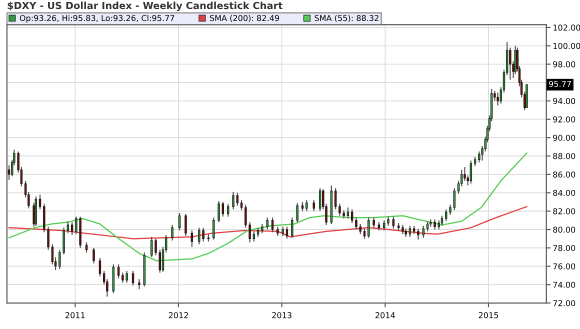  Describe the element at coordinates (564, 303) in the screenshot. I see `y-tick-label: 72.00` at that location.